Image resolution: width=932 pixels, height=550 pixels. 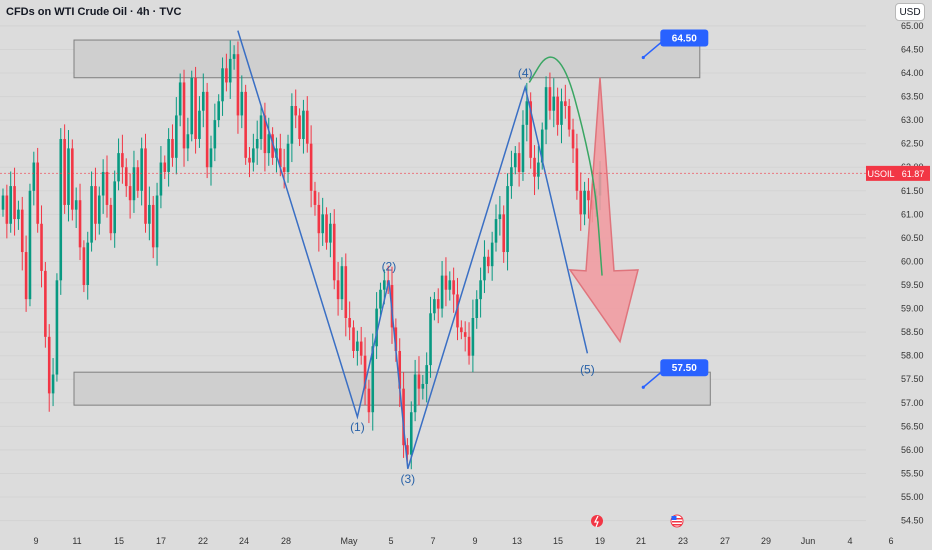 I want to click on x-tick-label: 5, so click(x=390, y=541).